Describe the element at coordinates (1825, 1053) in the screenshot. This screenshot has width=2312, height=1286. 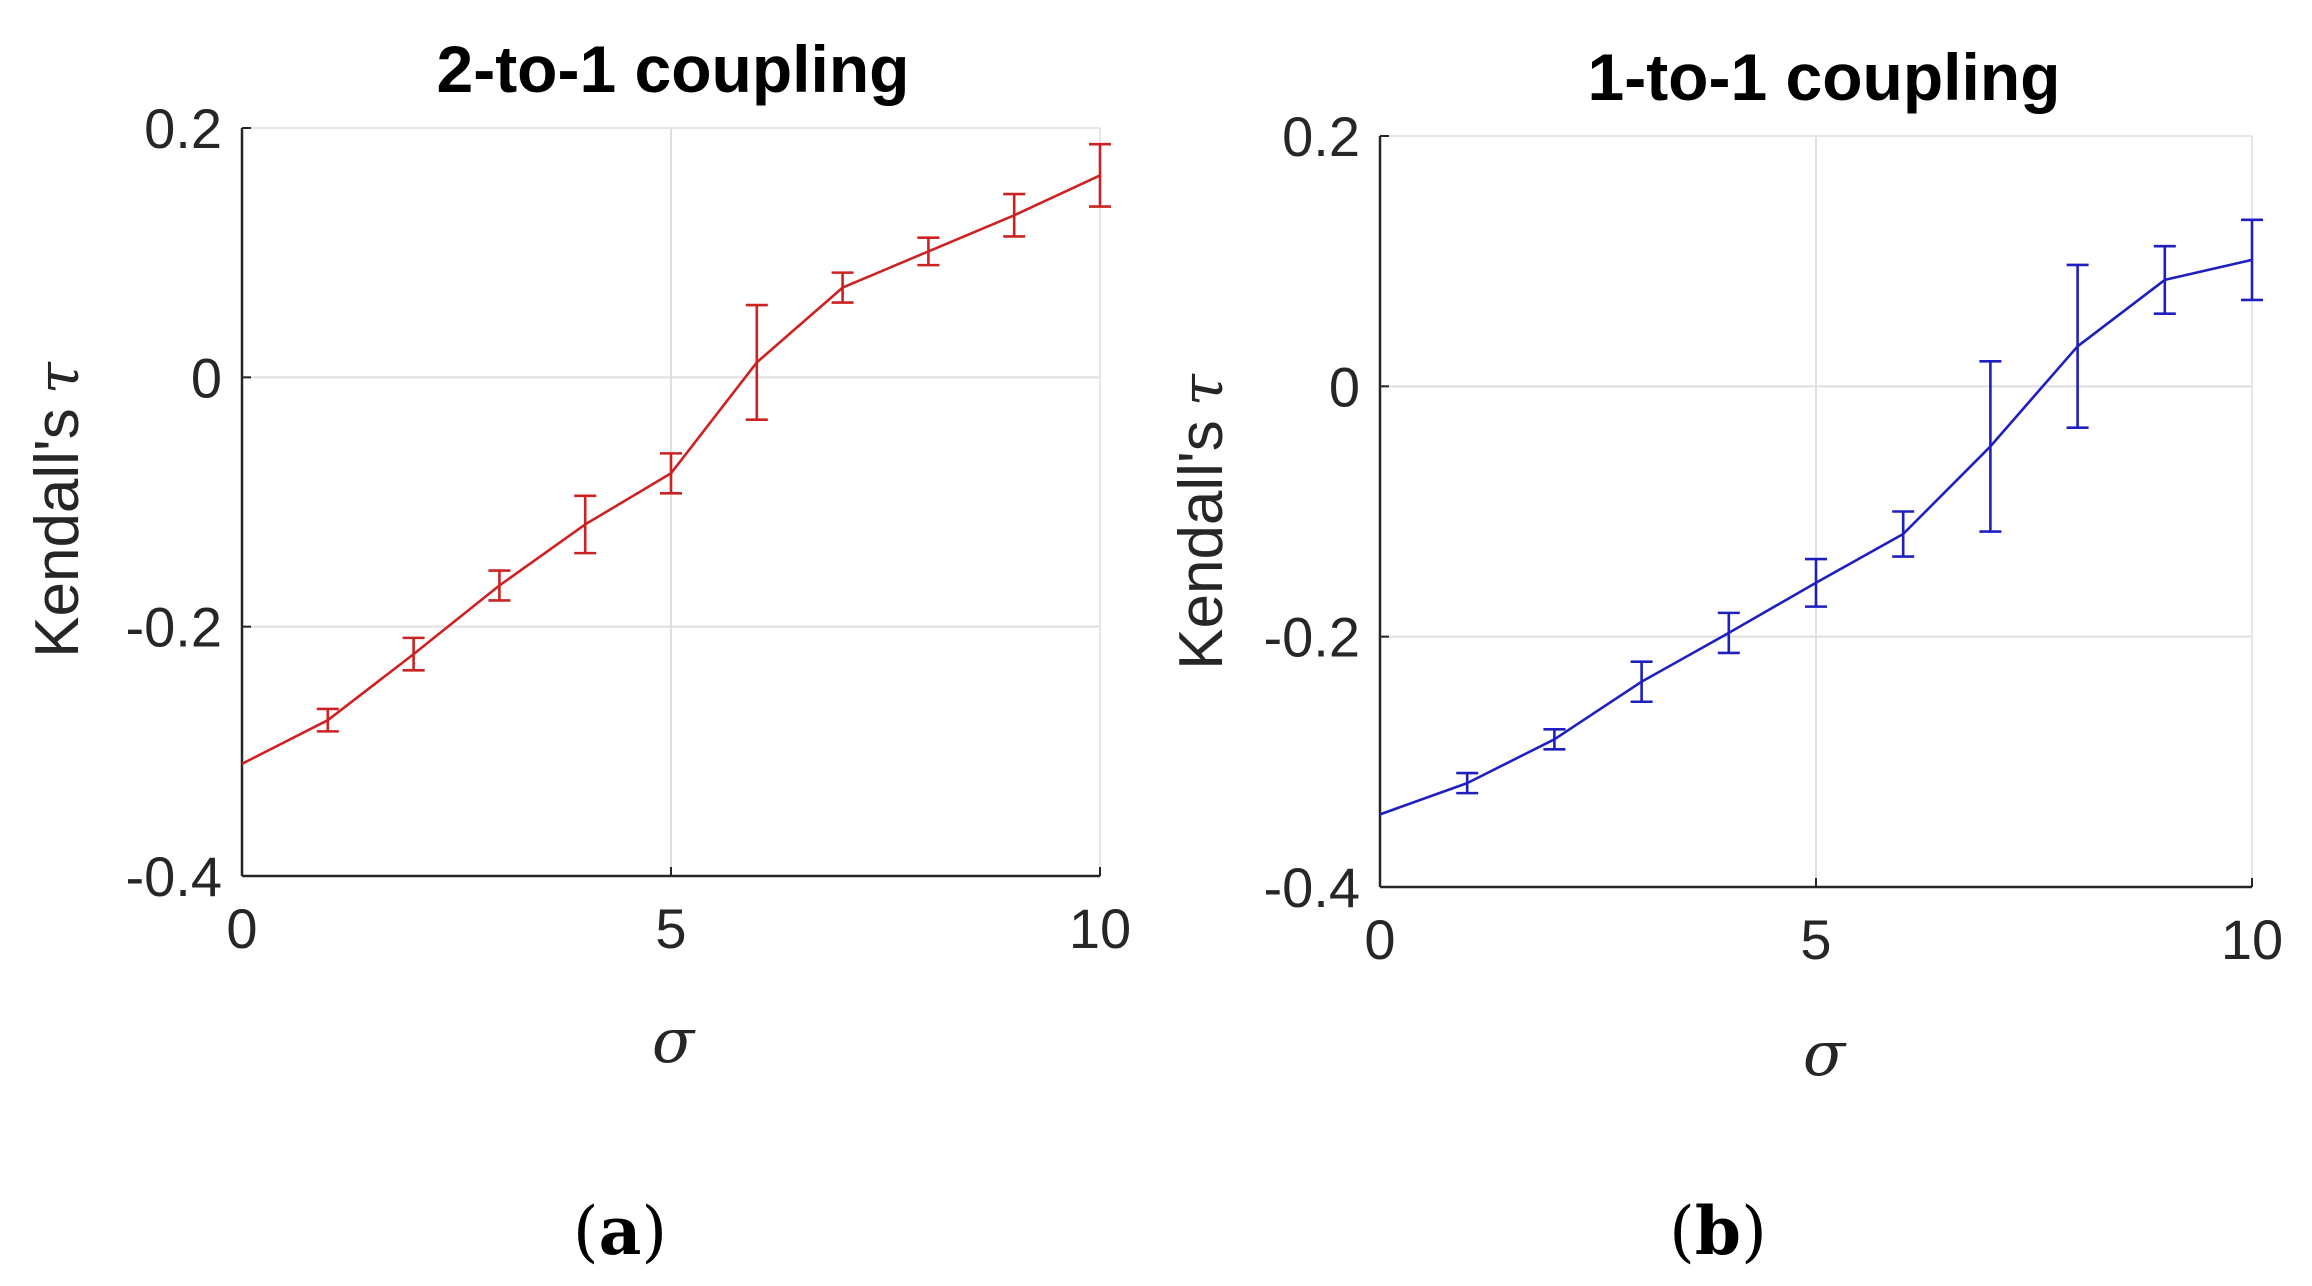
I see `x-axis-label-b: σ` at that location.